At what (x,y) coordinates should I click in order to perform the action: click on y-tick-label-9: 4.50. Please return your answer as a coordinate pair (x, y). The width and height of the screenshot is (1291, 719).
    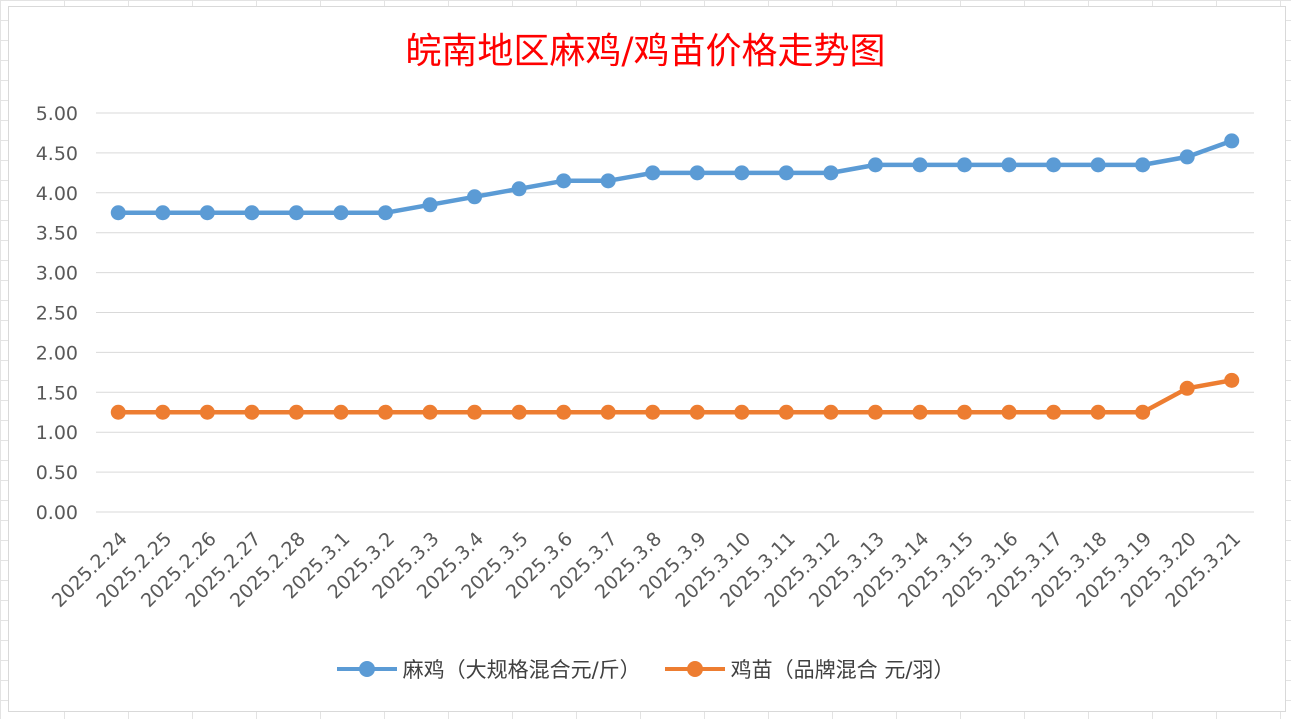
    Looking at the image, I should click on (57, 154).